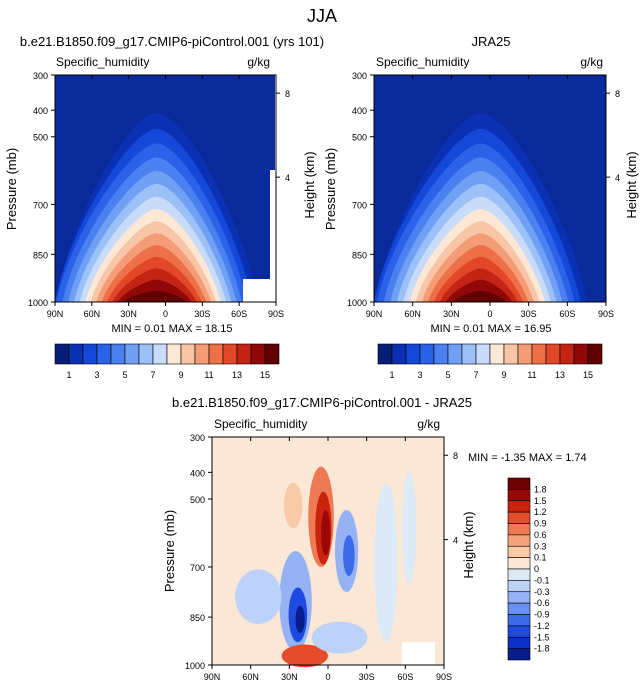  Describe the element at coordinates (536, 569) in the screenshot. I see `colorbar-label: 0` at that location.